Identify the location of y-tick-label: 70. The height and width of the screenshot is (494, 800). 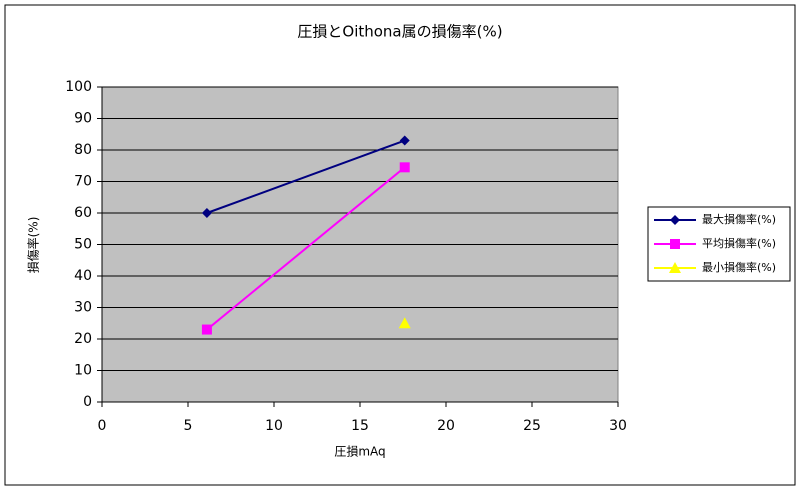
(83, 182).